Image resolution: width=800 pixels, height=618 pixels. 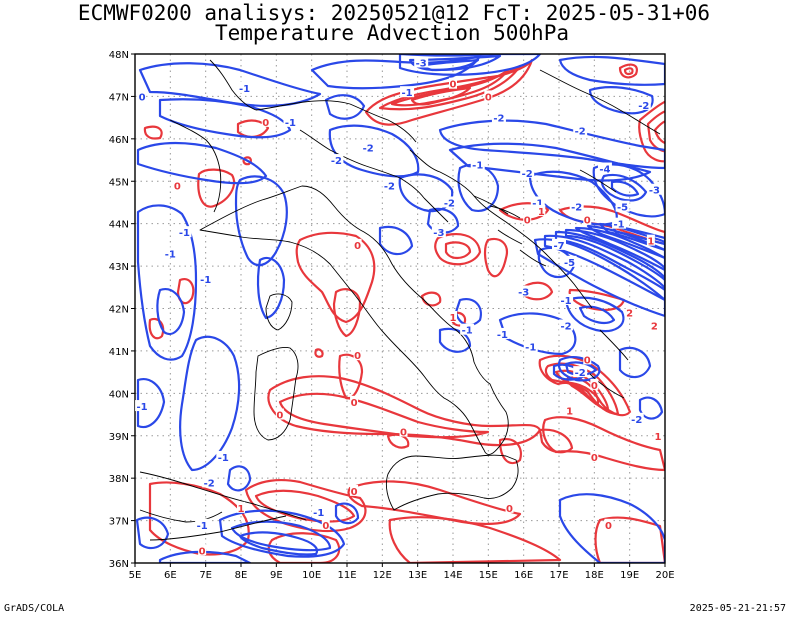 I want to click on footer-timestamp: 2025-05-21-21:57, so click(x=737, y=608).